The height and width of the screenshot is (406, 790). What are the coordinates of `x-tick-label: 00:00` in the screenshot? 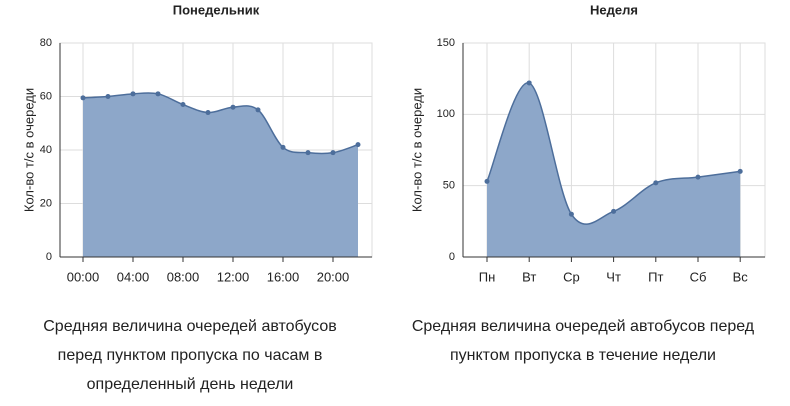 It's located at (83, 276).